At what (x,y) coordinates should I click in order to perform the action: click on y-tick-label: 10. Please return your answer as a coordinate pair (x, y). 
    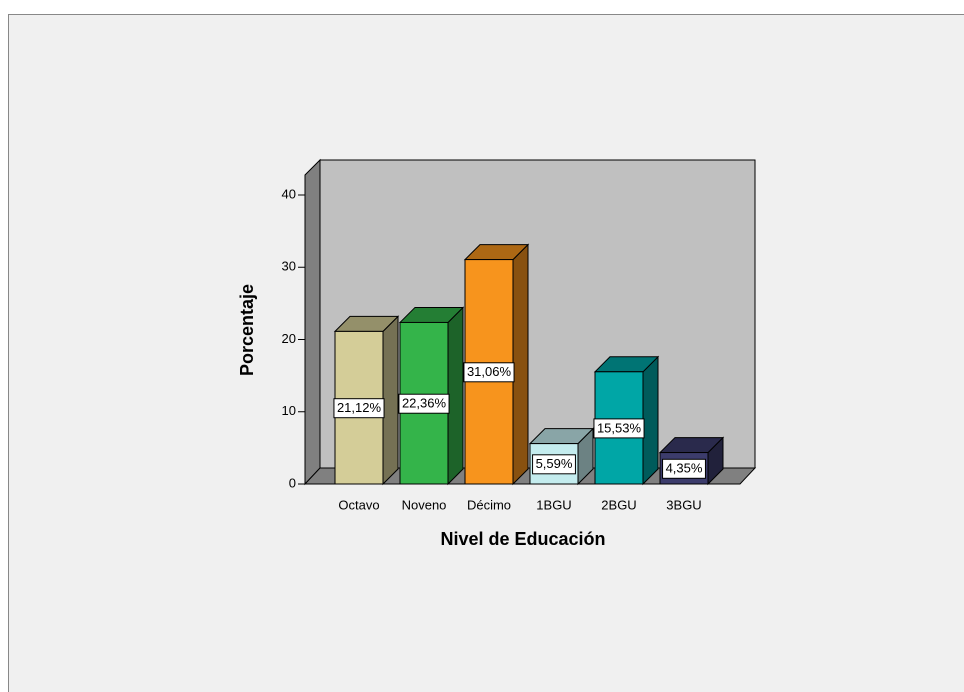
    Looking at the image, I should click on (289, 410).